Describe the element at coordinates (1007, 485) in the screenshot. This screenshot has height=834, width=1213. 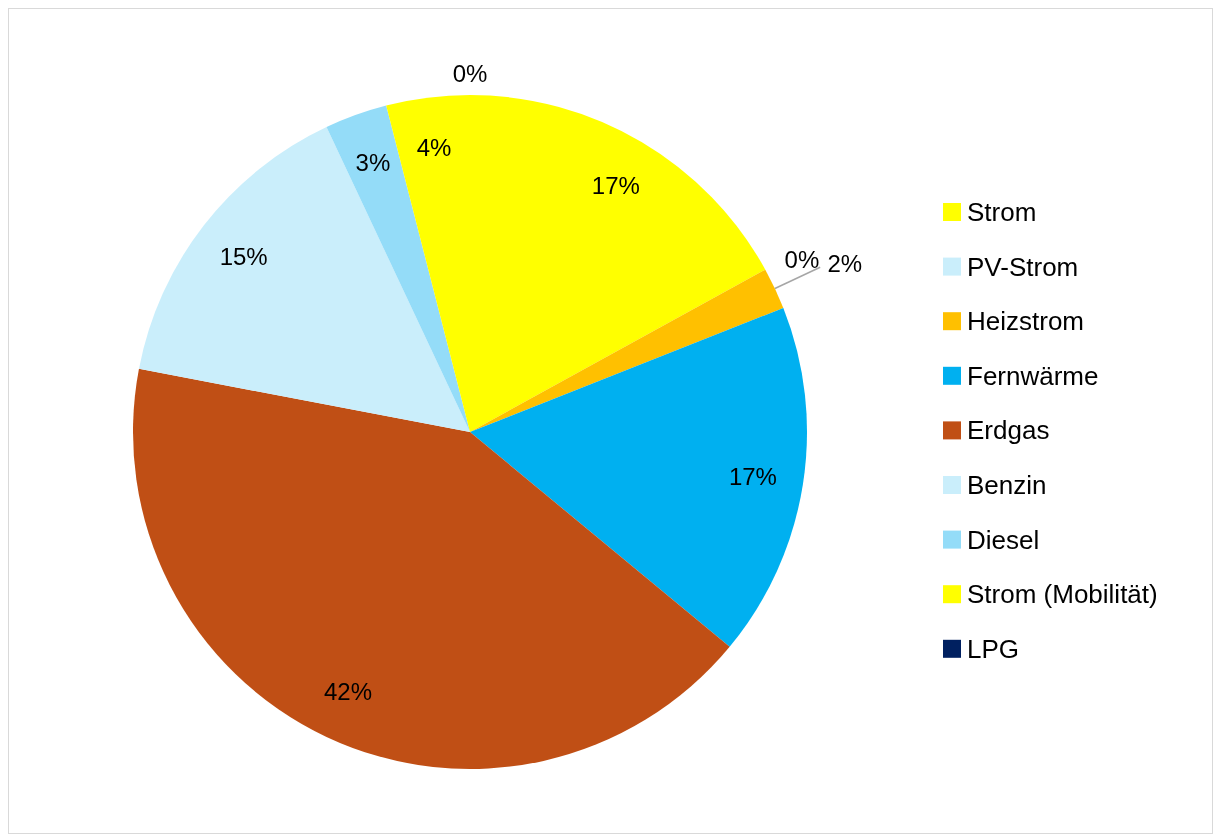
I see `legend-label: Benzin` at that location.